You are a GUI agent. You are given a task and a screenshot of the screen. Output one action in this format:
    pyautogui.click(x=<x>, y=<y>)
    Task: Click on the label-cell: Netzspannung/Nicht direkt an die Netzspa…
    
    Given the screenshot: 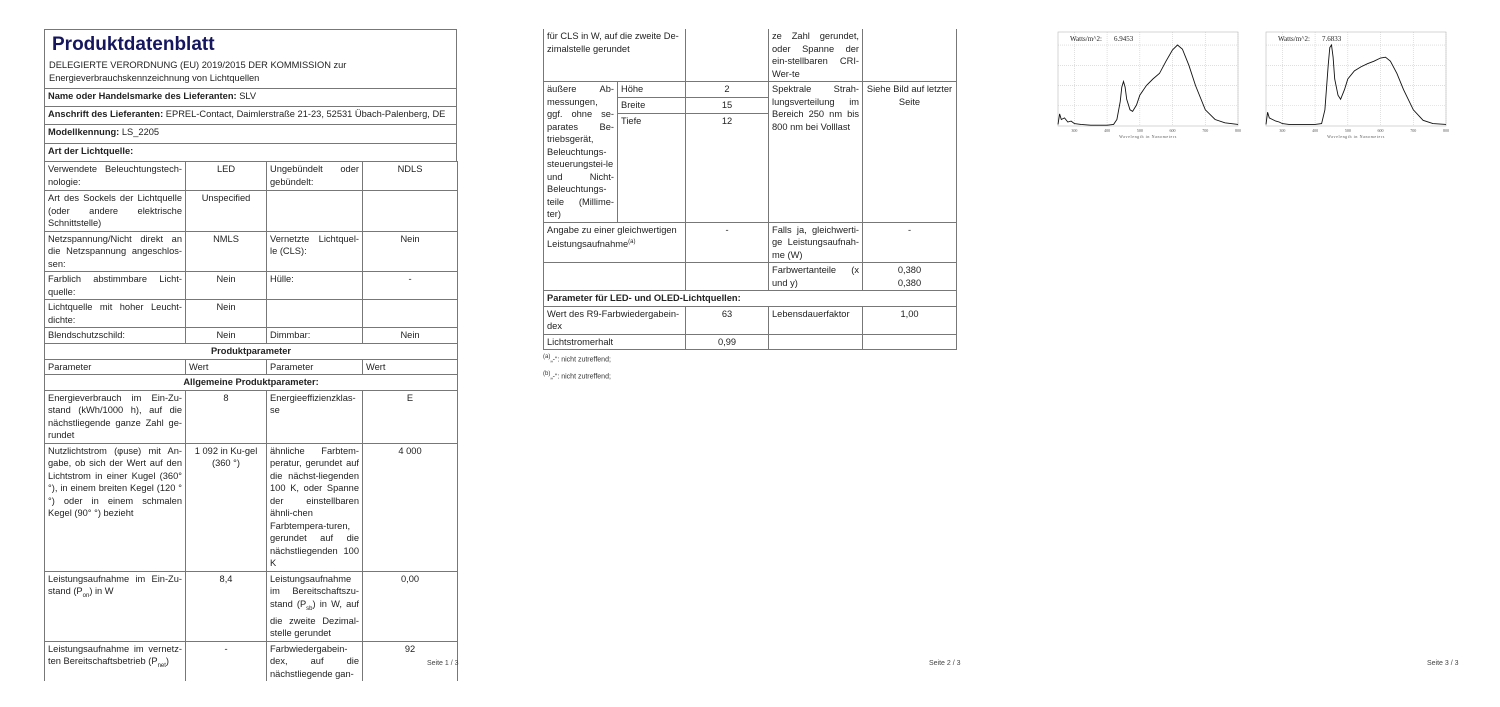 What is the action you would take?
    pyautogui.click(x=115, y=251)
    